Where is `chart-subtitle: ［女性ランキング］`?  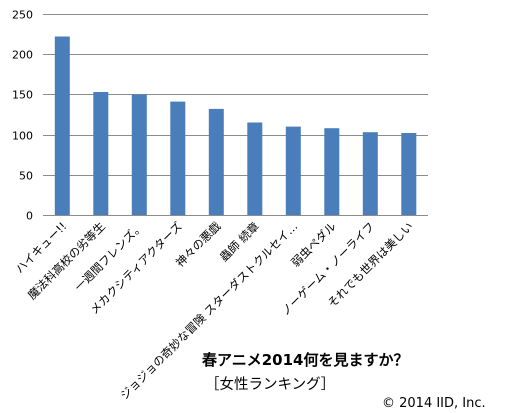 chart-subtitle: ［女性ランキング］ is located at coordinates (270, 384).